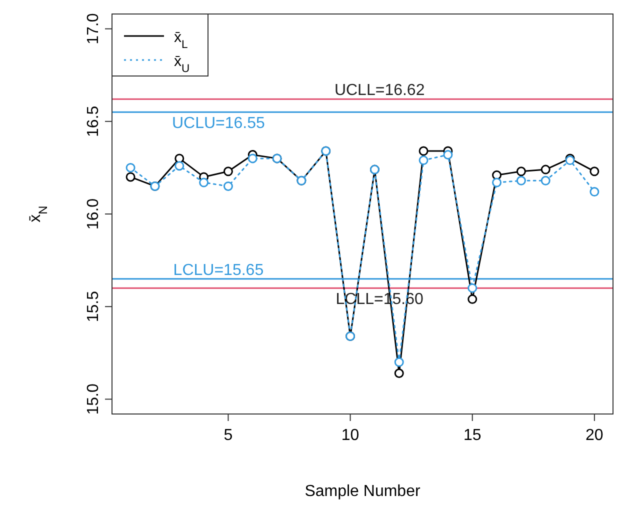 The width and height of the screenshot is (625, 512). I want to click on ref-line-label: UCLL=16.62, so click(379, 91).